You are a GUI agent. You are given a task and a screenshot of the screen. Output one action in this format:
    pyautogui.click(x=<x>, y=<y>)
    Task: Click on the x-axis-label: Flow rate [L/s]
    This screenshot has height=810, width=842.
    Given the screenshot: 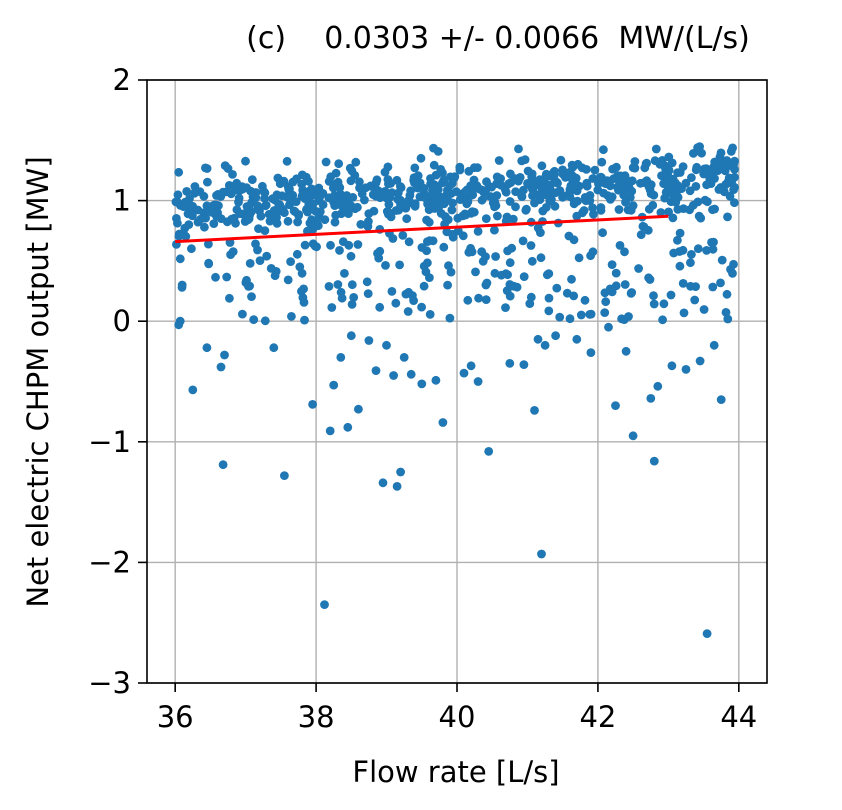 What is the action you would take?
    pyautogui.click(x=455, y=772)
    